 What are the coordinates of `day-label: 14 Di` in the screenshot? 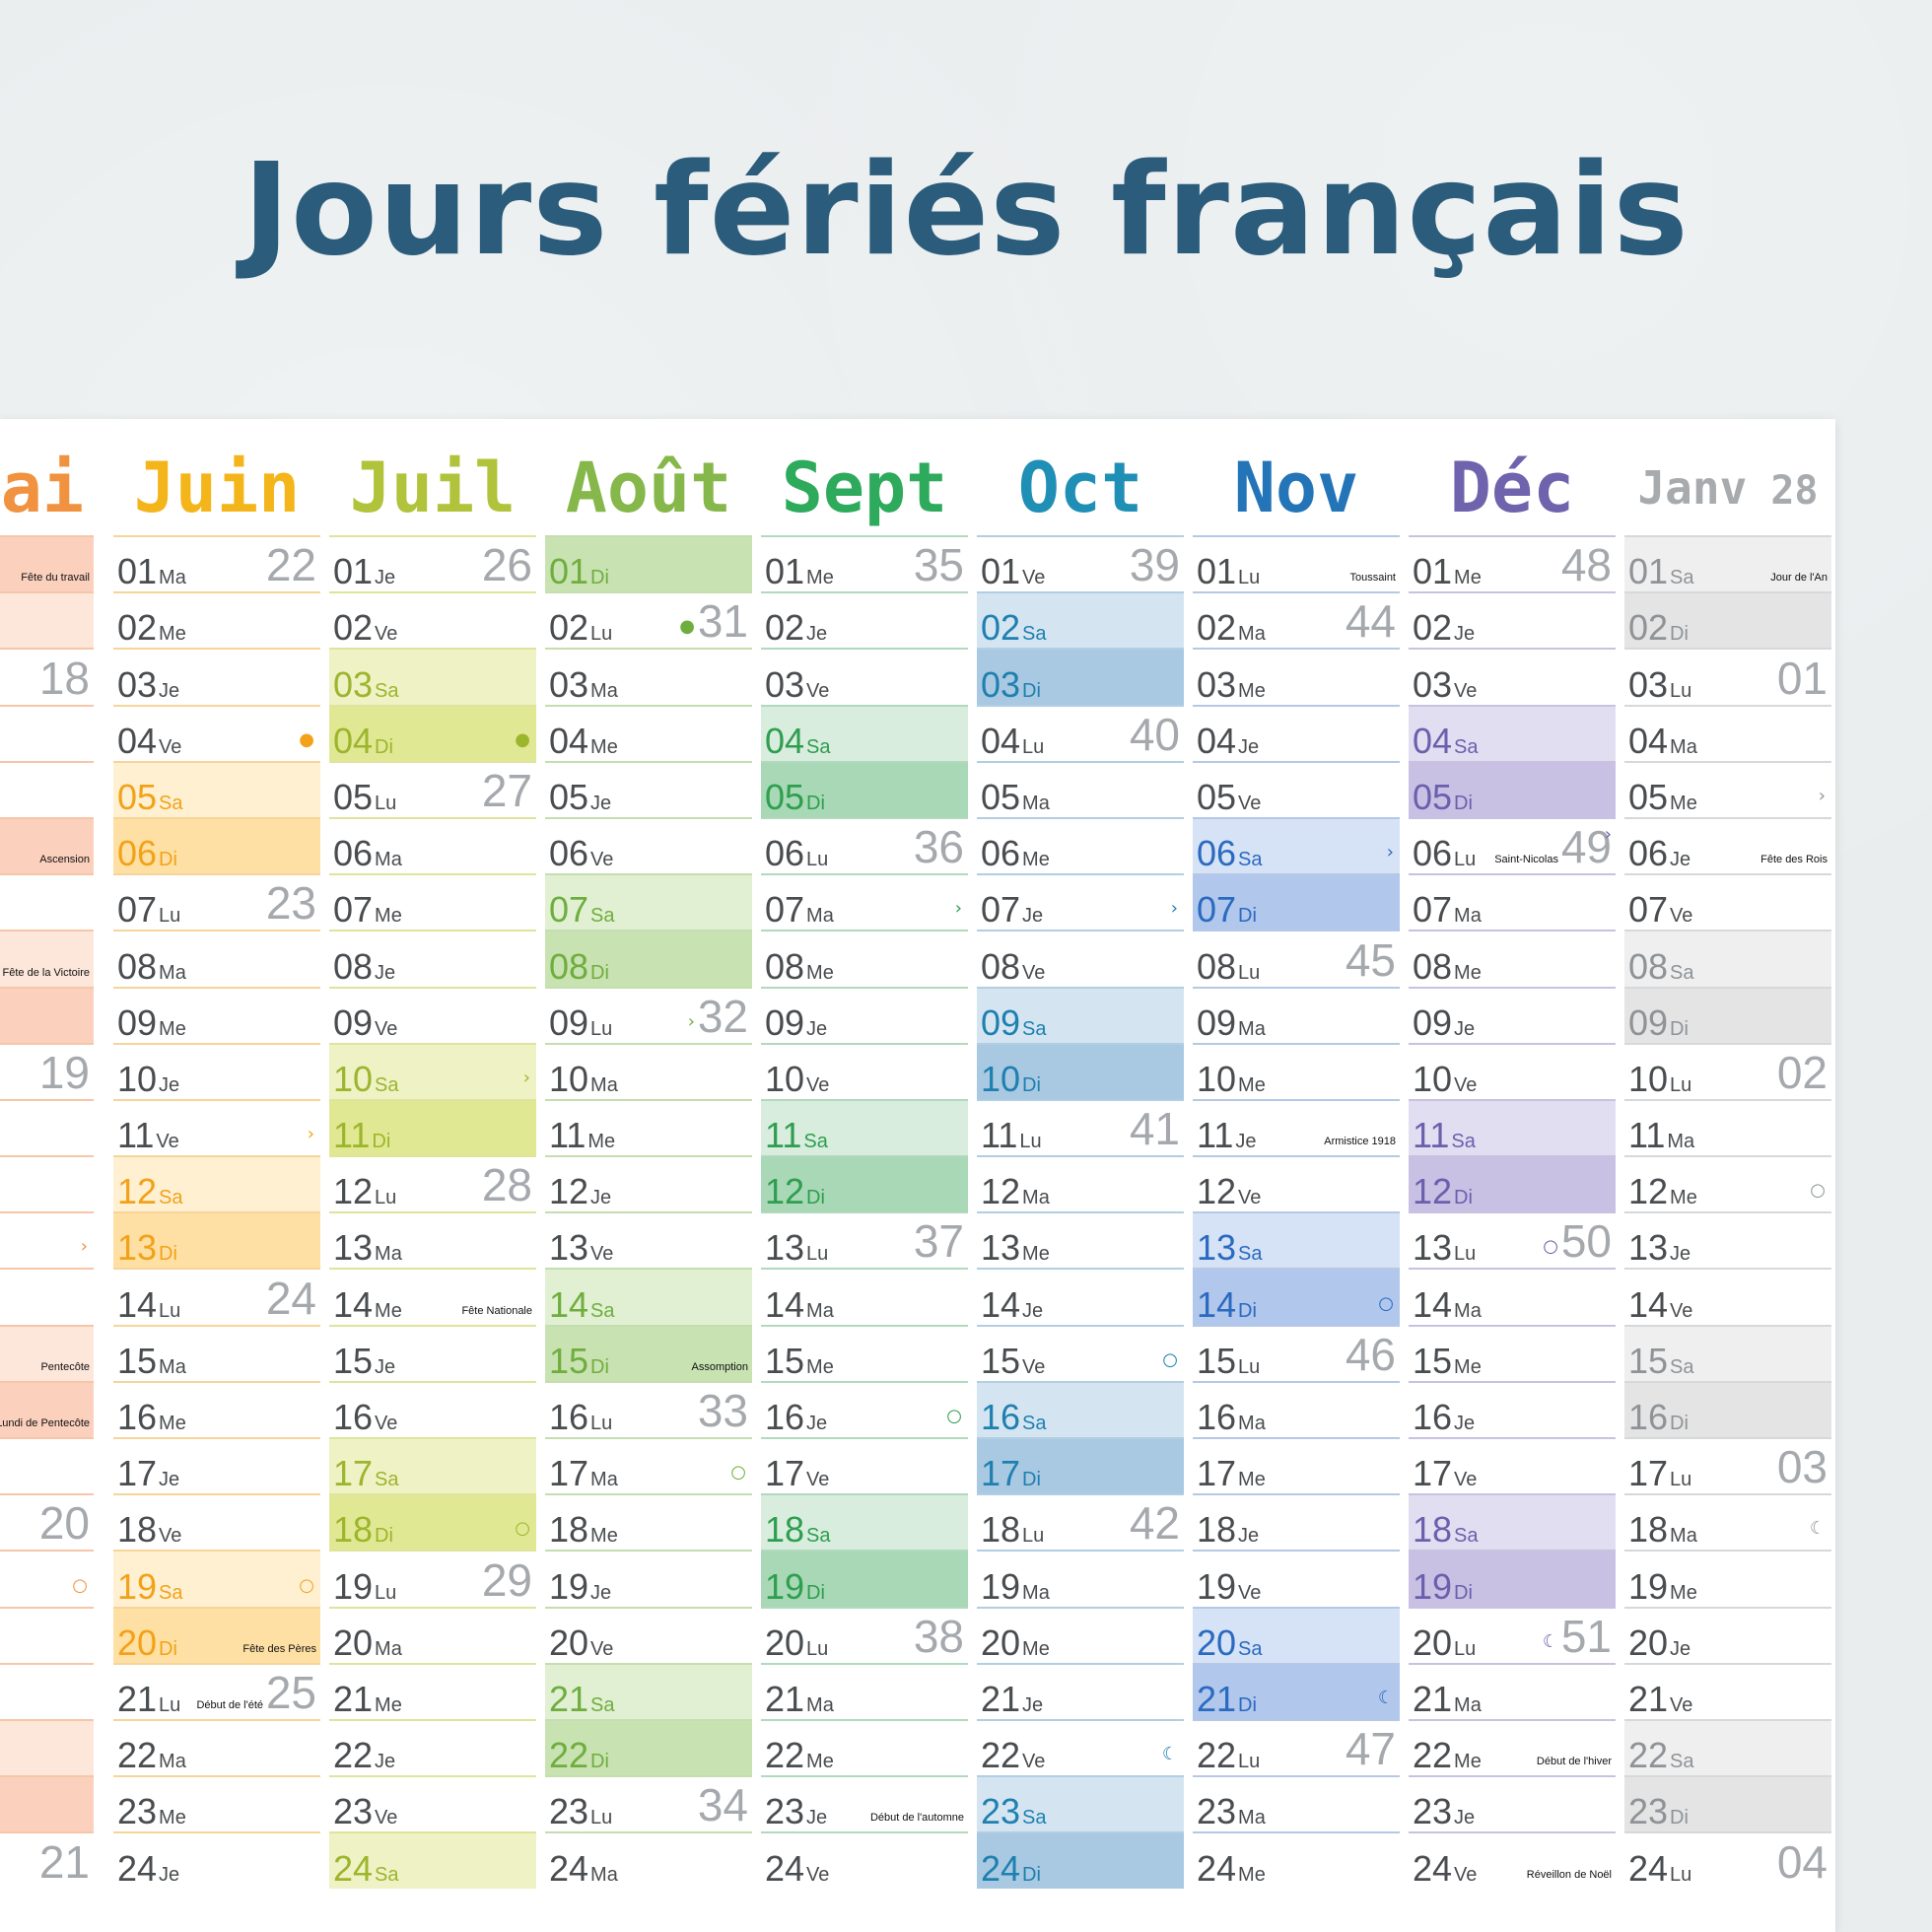 It's located at (1227, 1304).